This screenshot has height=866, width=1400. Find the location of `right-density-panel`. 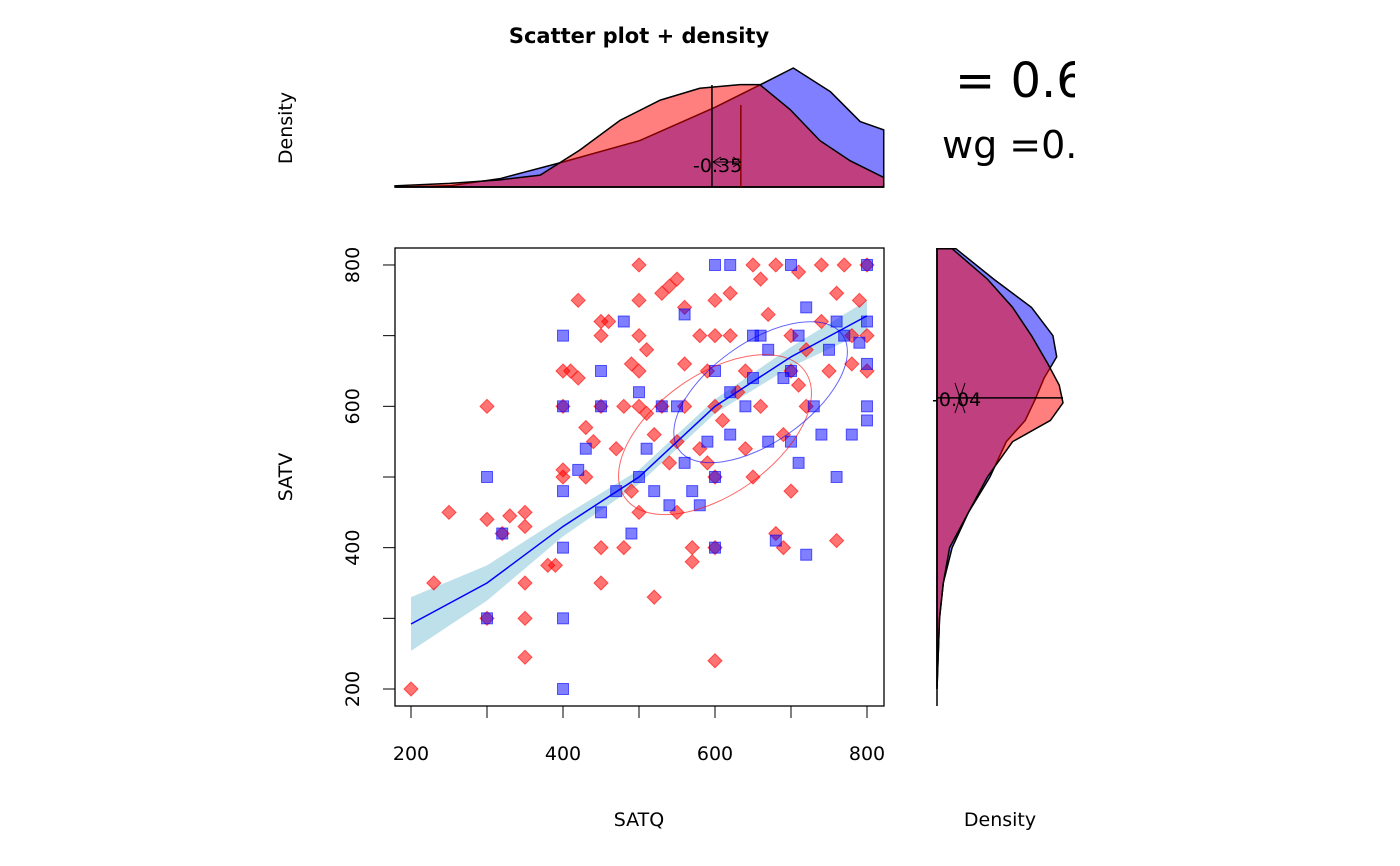

right-density-panel is located at coordinates (1000, 476).